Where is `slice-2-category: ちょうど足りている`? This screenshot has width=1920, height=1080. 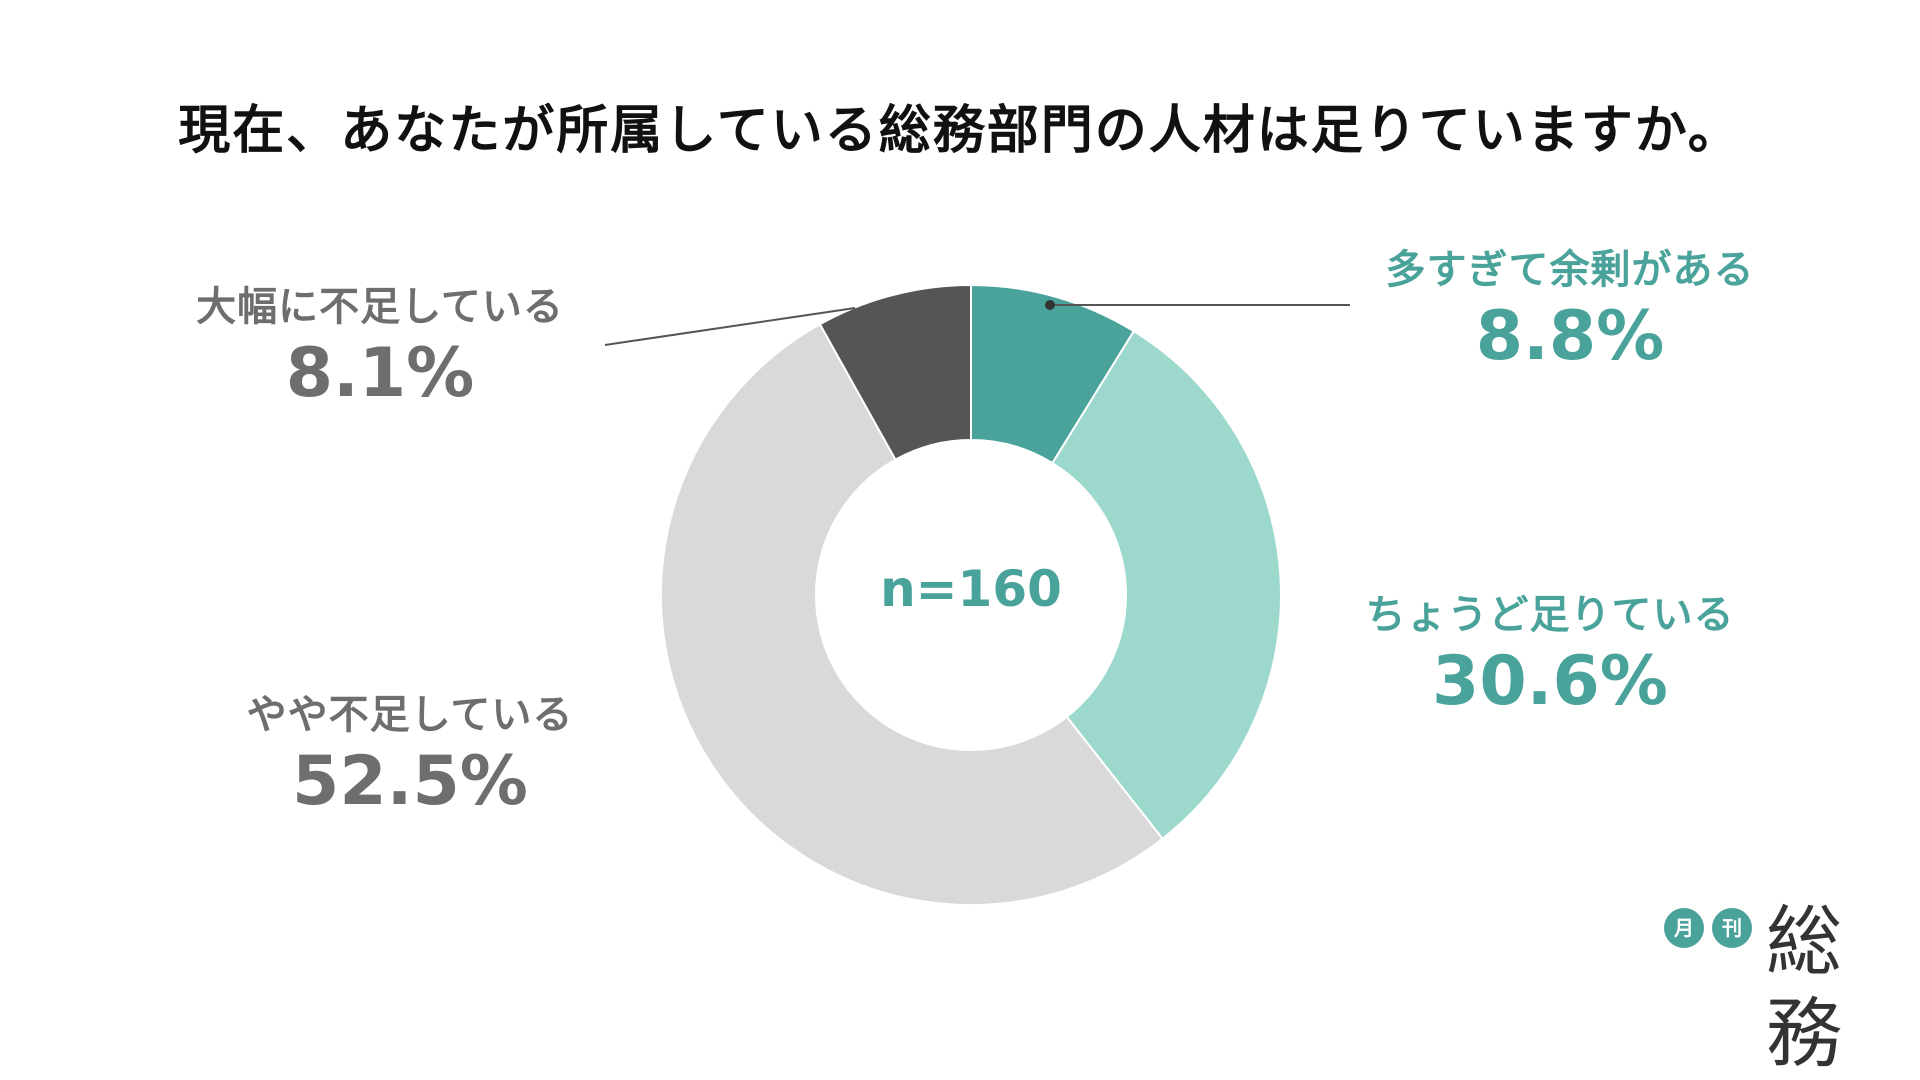
slice-2-category: ちょうど足りている is located at coordinates (1550, 615).